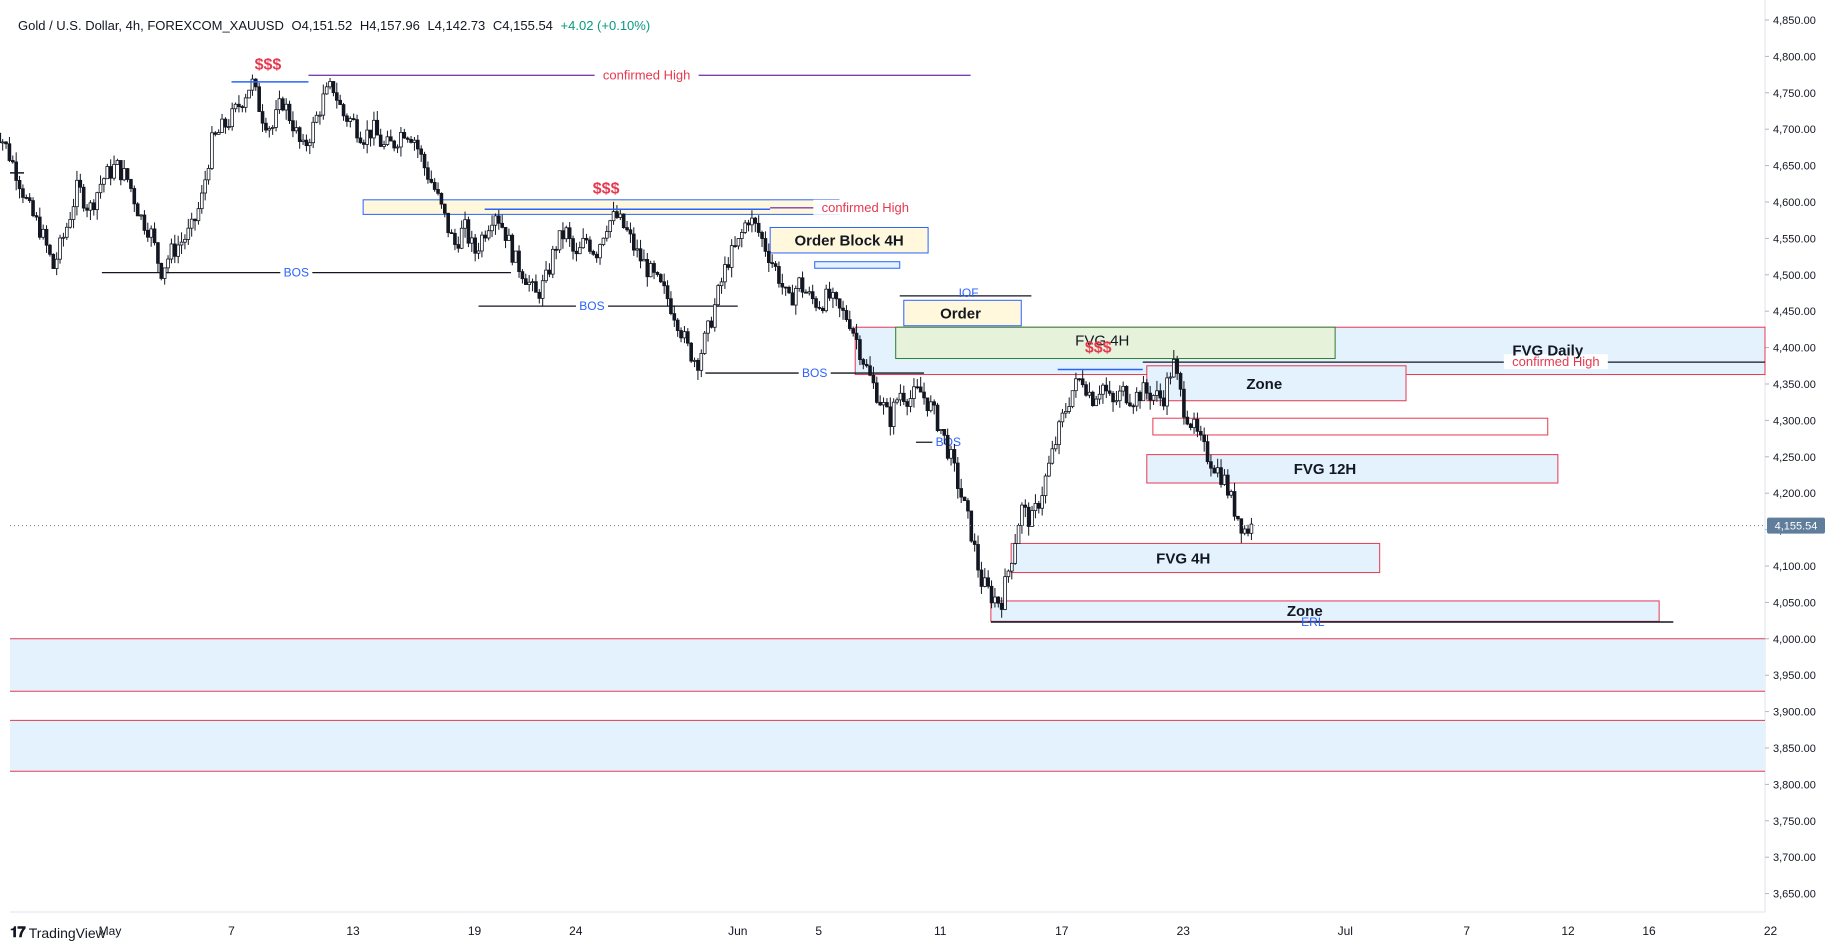 This screenshot has height=950, width=1840. I want to click on ohlc-high: H4,157.96, so click(389, 25).